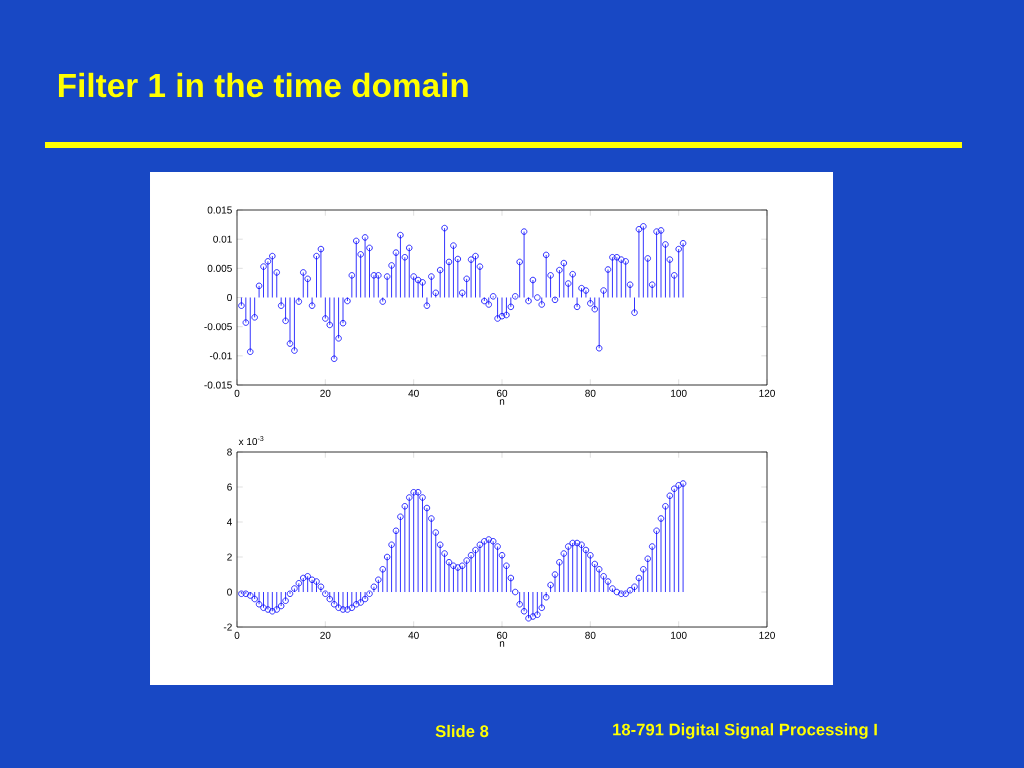  I want to click on y-tick-label: 0.005, so click(219, 268).